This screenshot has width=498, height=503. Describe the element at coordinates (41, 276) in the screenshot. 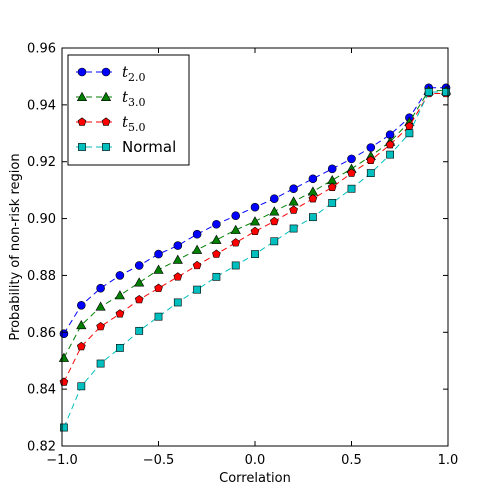

I see `y-tick-label: 0.88` at that location.